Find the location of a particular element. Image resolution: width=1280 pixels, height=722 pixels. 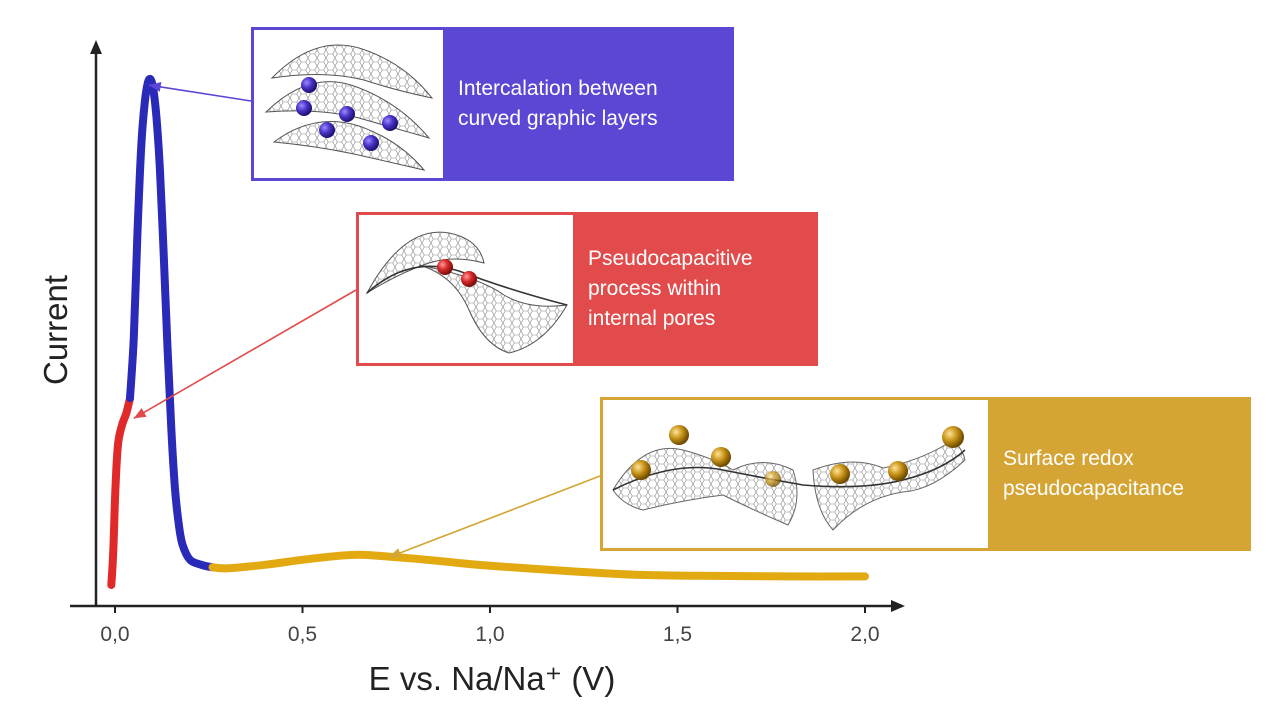

x-axis-arrow-icon is located at coordinates (898, 606).